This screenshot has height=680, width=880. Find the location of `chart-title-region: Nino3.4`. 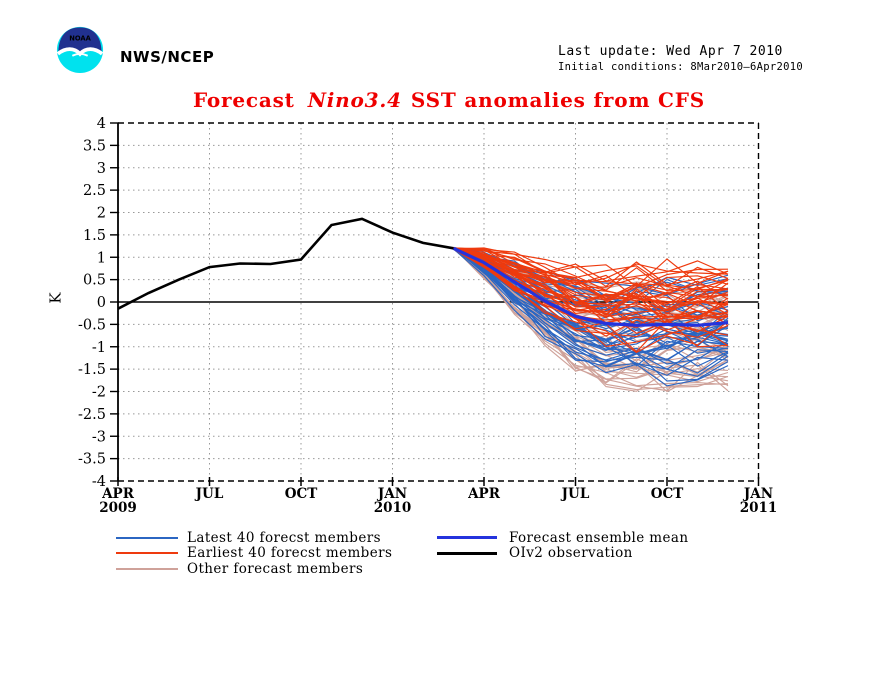

chart-title-region: Nino3.4 is located at coordinates (354, 100).